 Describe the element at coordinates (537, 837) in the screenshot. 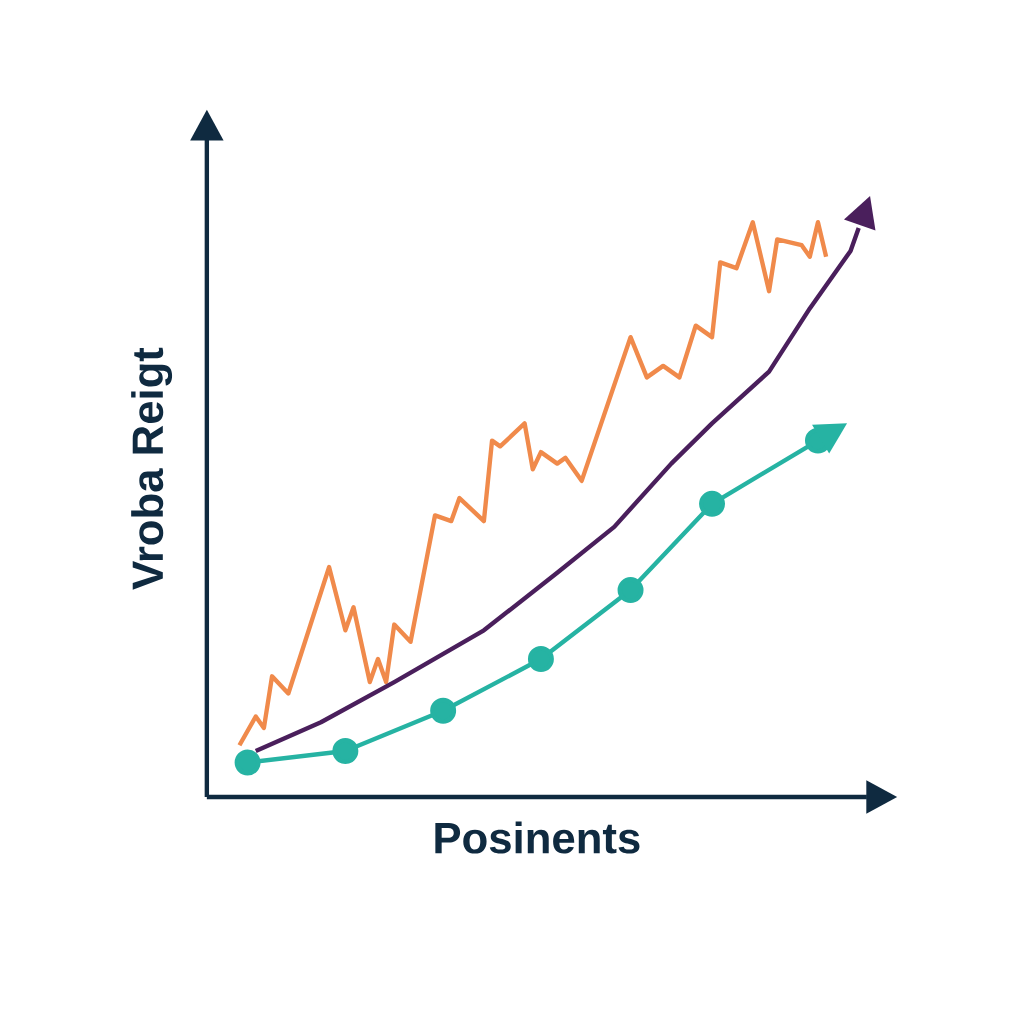

I see `x-axis-title: Posinents` at that location.